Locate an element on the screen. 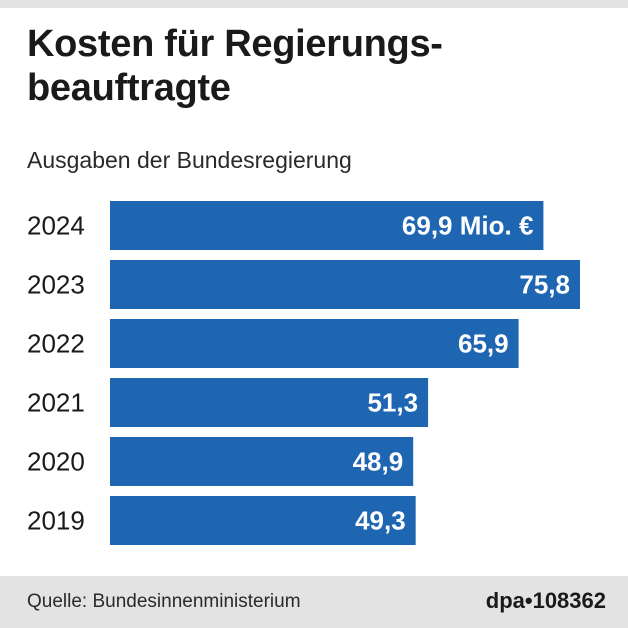 The height and width of the screenshot is (628, 628). bar-2022 is located at coordinates (314, 343).